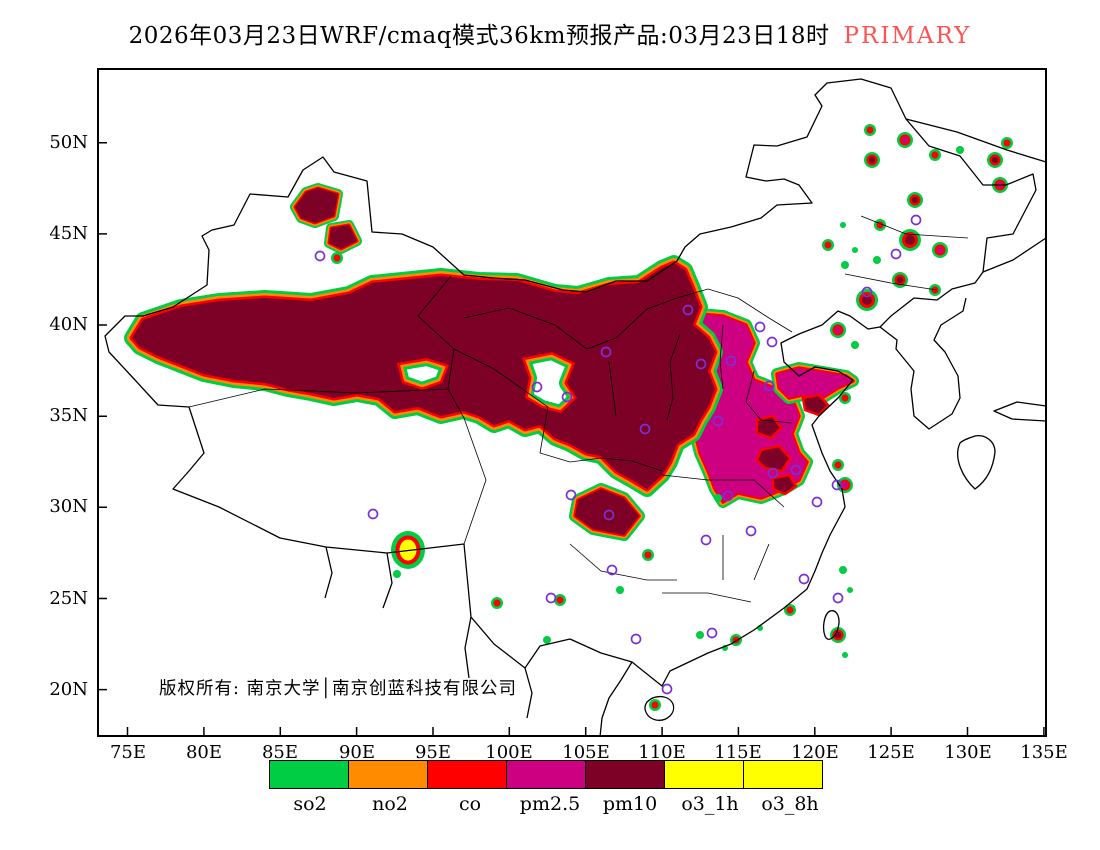 This screenshot has width=1100, height=850. Describe the element at coordinates (128, 752) in the screenshot. I see `x-tick-label: 75E` at that location.